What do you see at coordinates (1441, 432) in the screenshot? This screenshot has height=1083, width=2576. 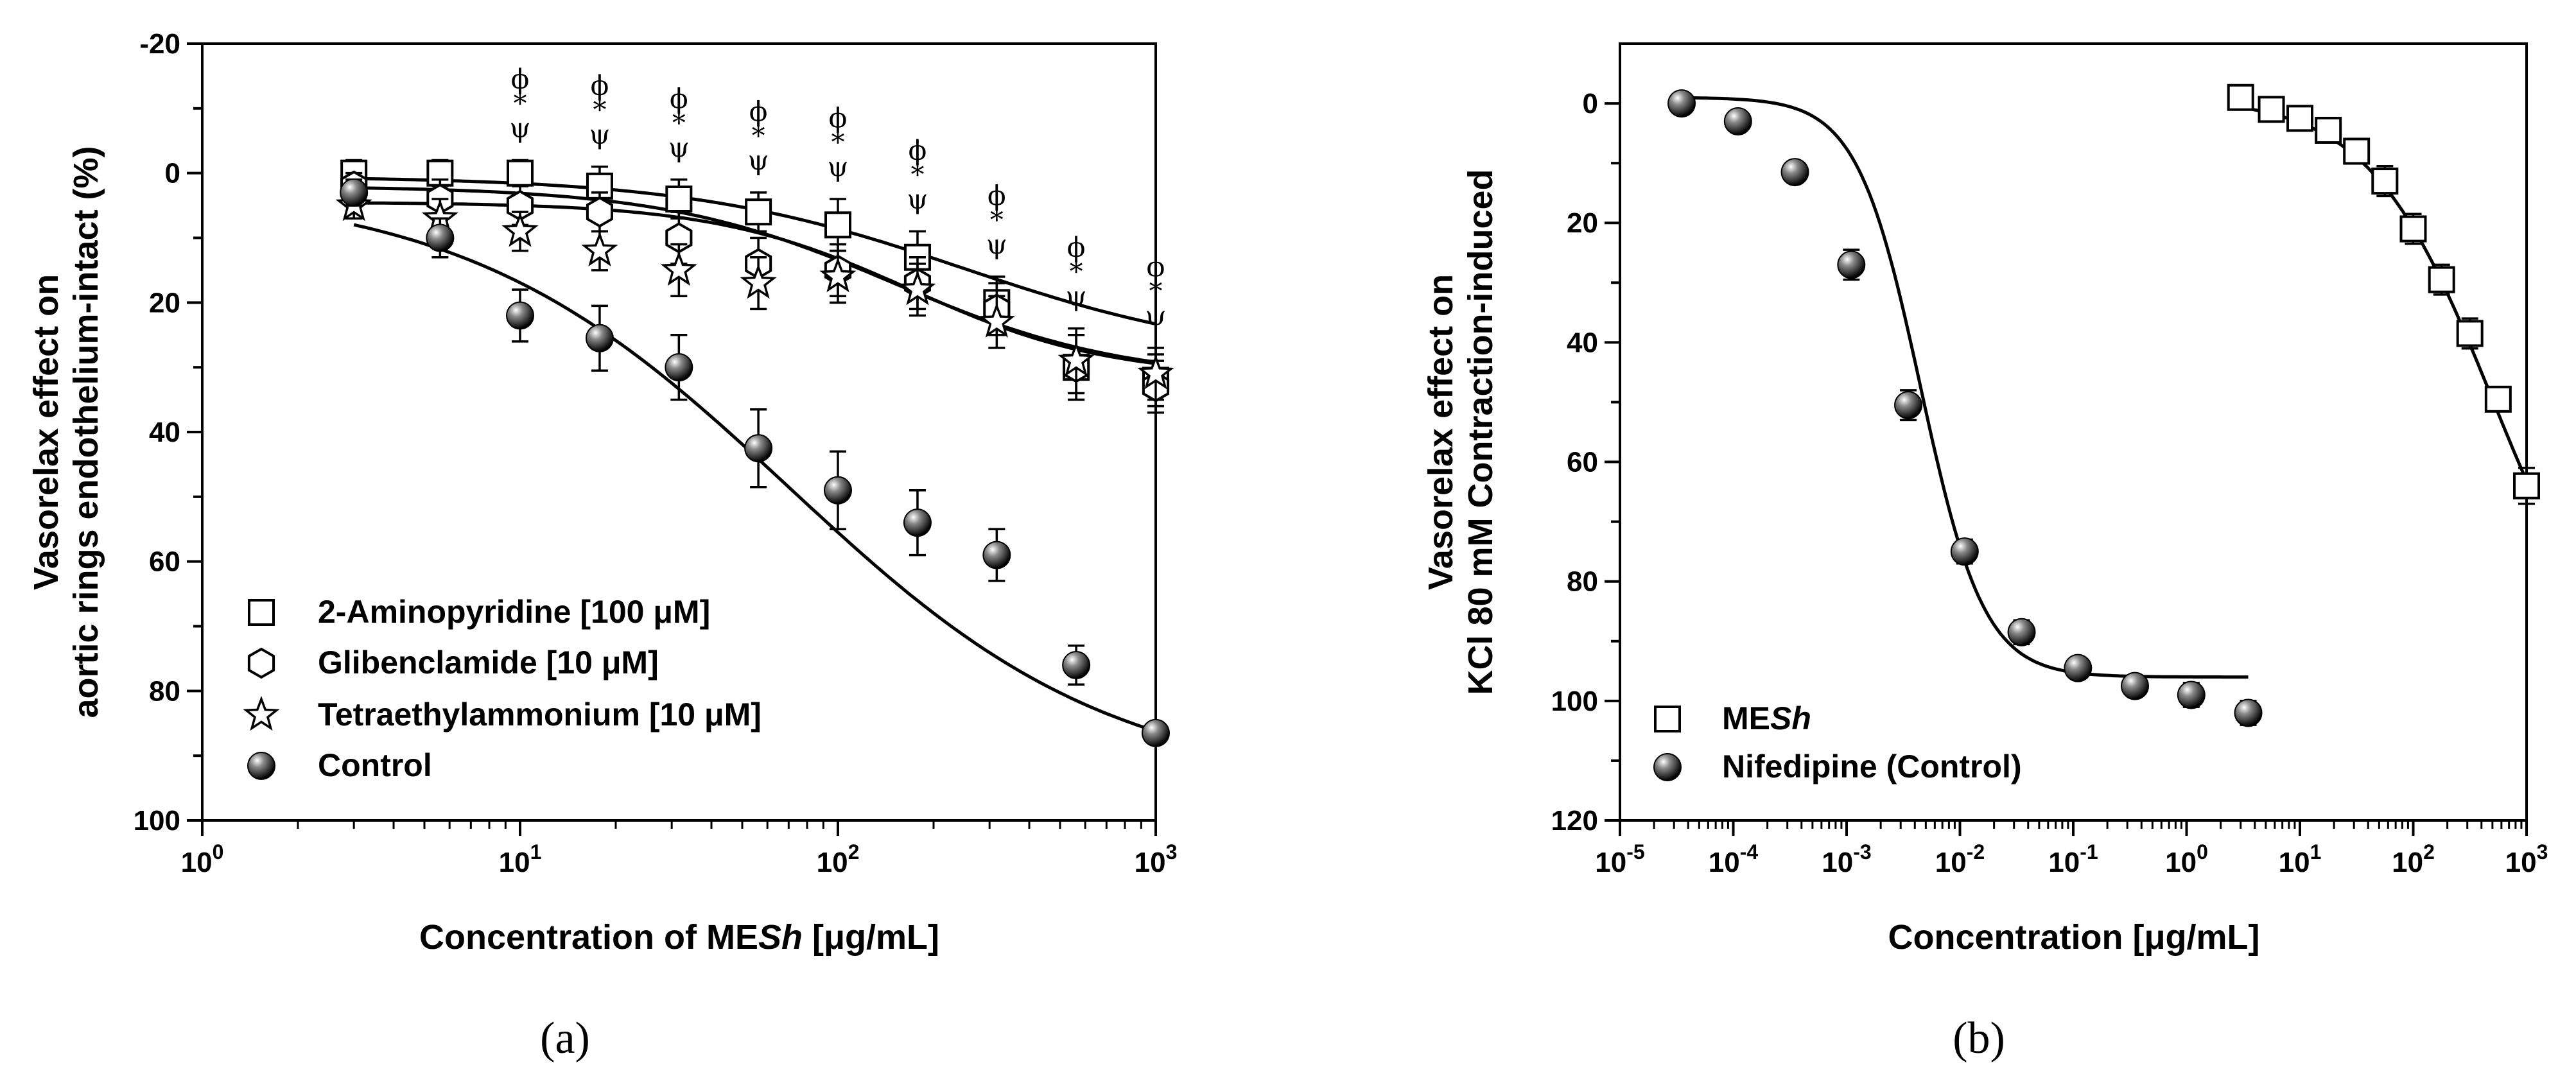 I see `panel-b-ylabel-line1: Vasorelax effect on` at bounding box center [1441, 432].